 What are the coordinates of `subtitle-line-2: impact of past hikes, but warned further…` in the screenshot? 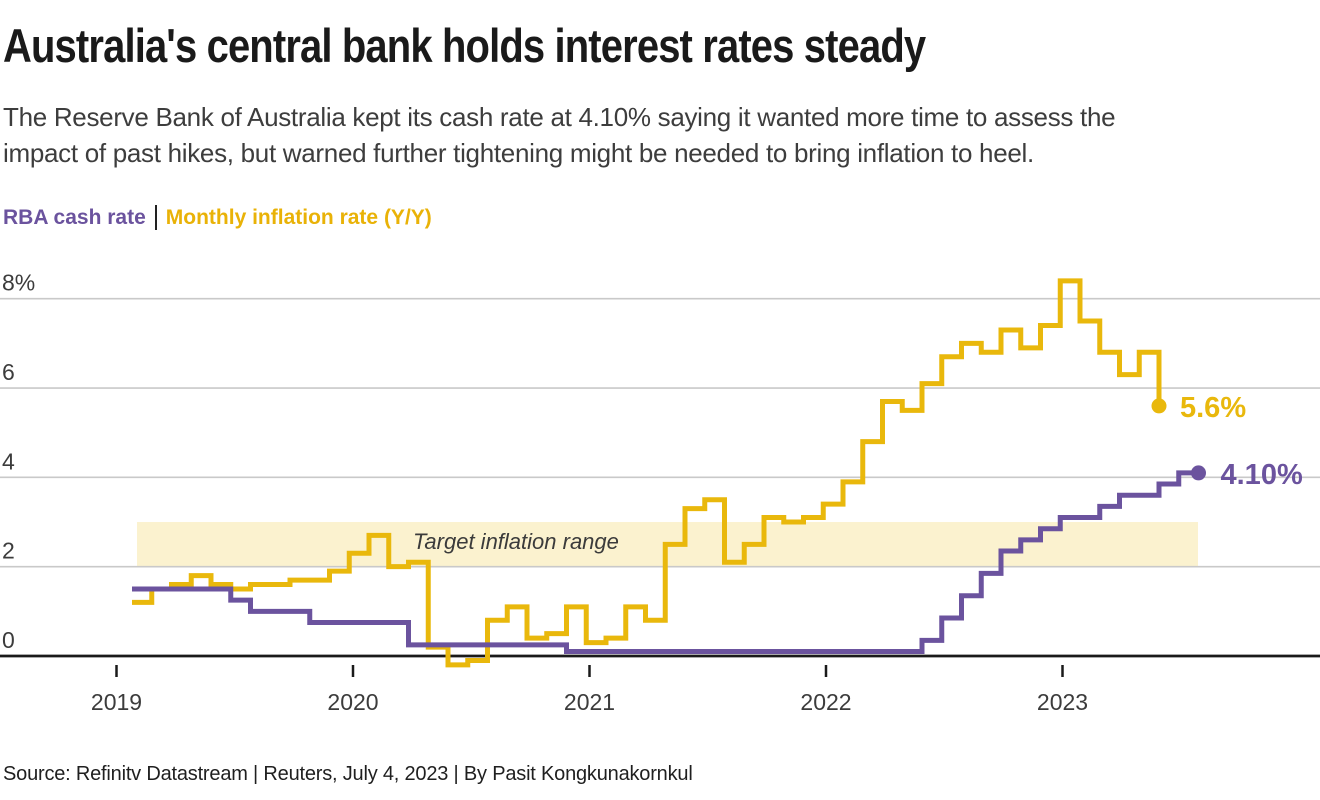 It's located at (518, 153).